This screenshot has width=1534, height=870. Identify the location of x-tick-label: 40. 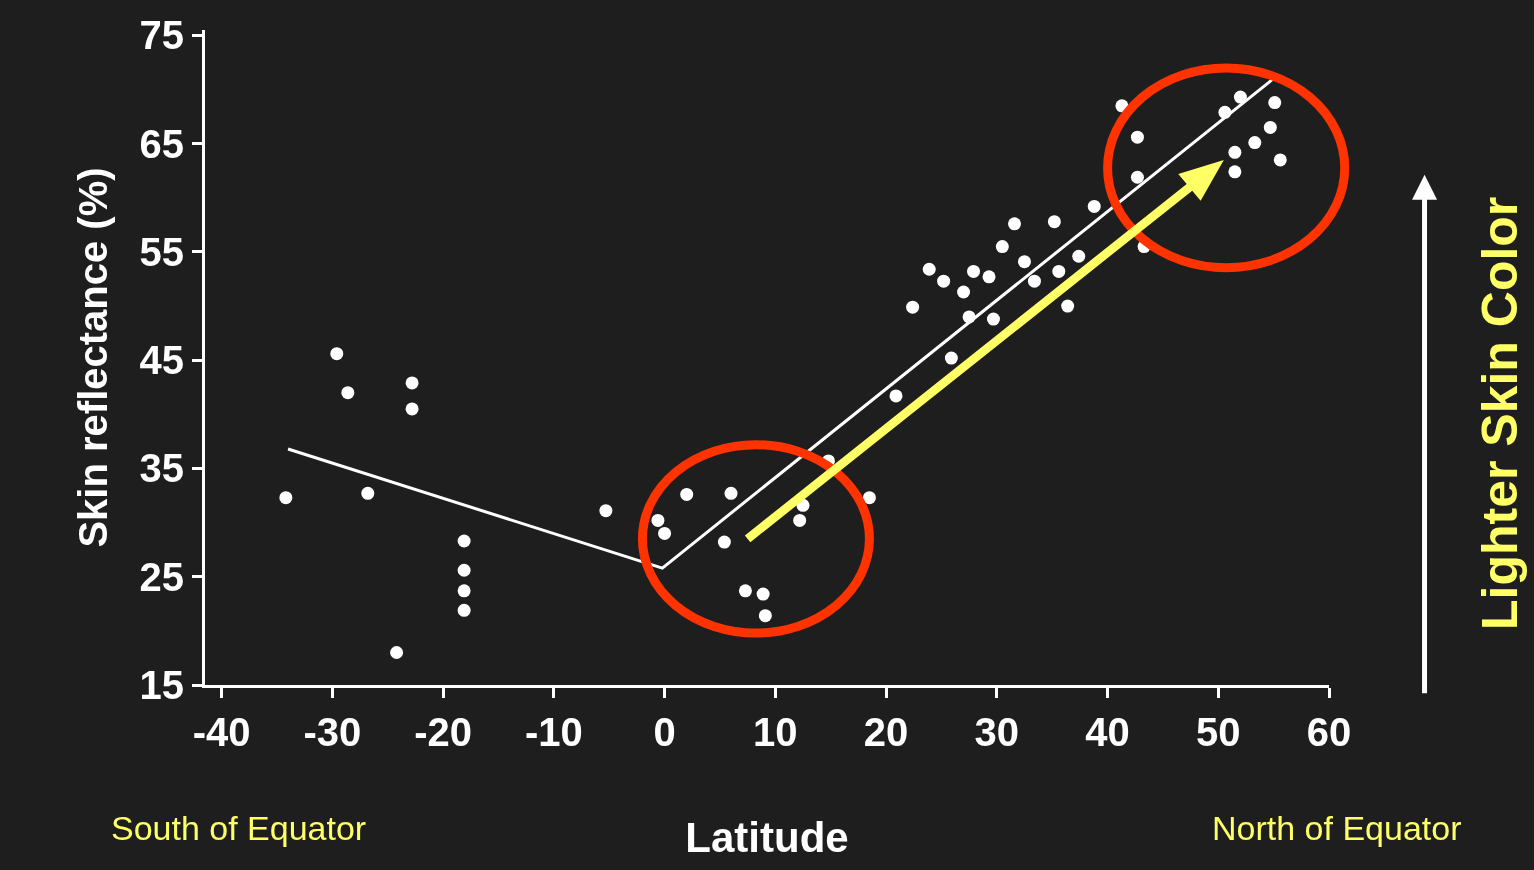
(1107, 732).